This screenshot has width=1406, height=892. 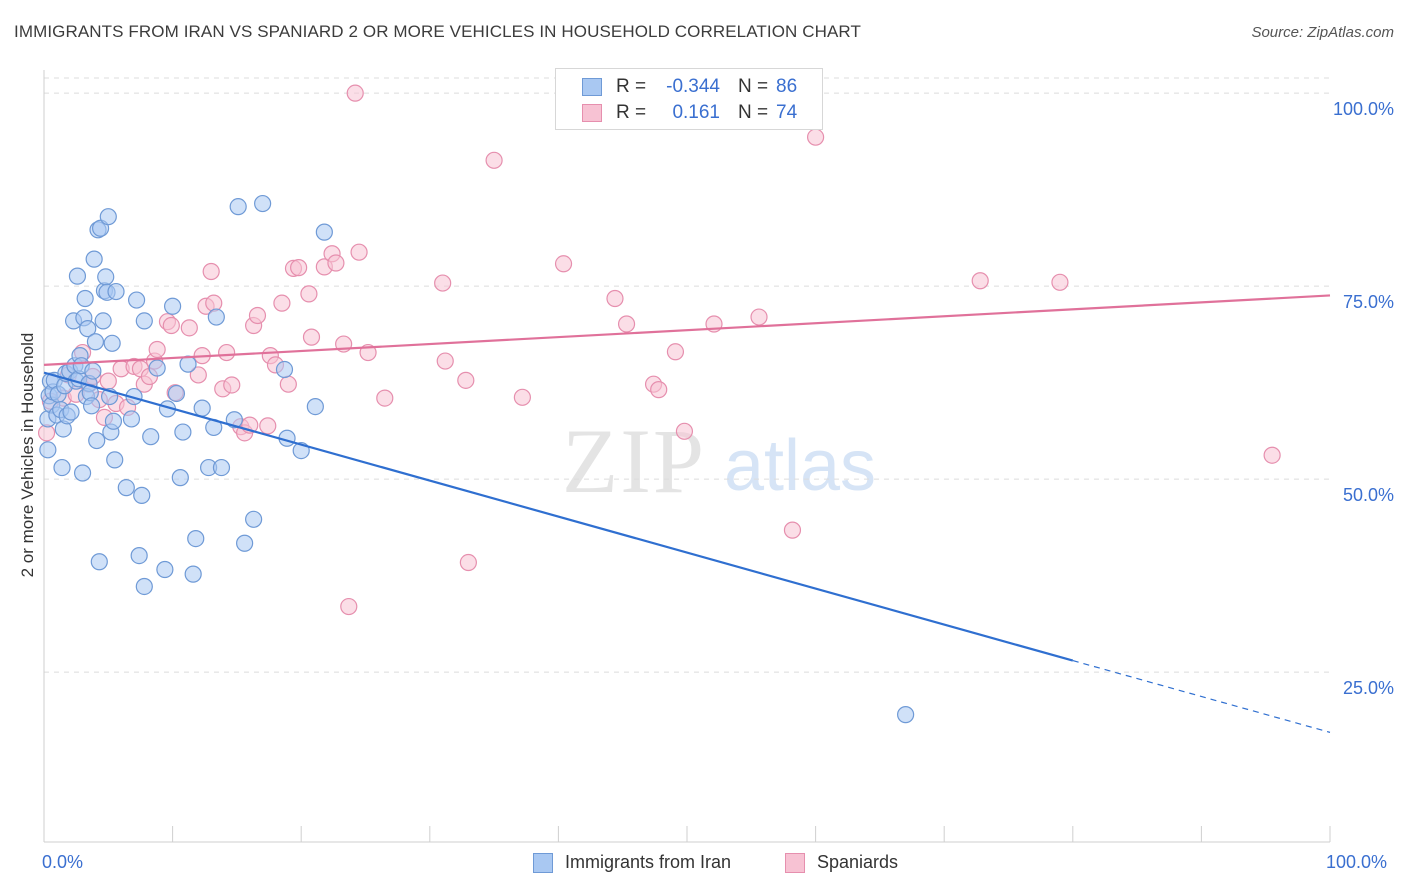 I want to click on stats-n-value: 74, so click(x=787, y=112).